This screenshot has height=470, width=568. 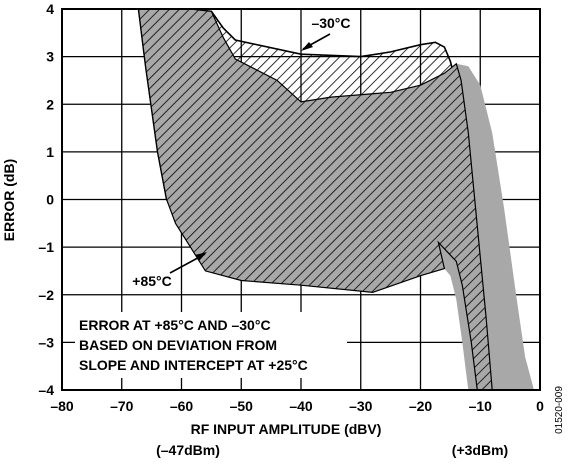 What do you see at coordinates (50, 104) in the screenshot?
I see `y-tick-label: 2` at bounding box center [50, 104].